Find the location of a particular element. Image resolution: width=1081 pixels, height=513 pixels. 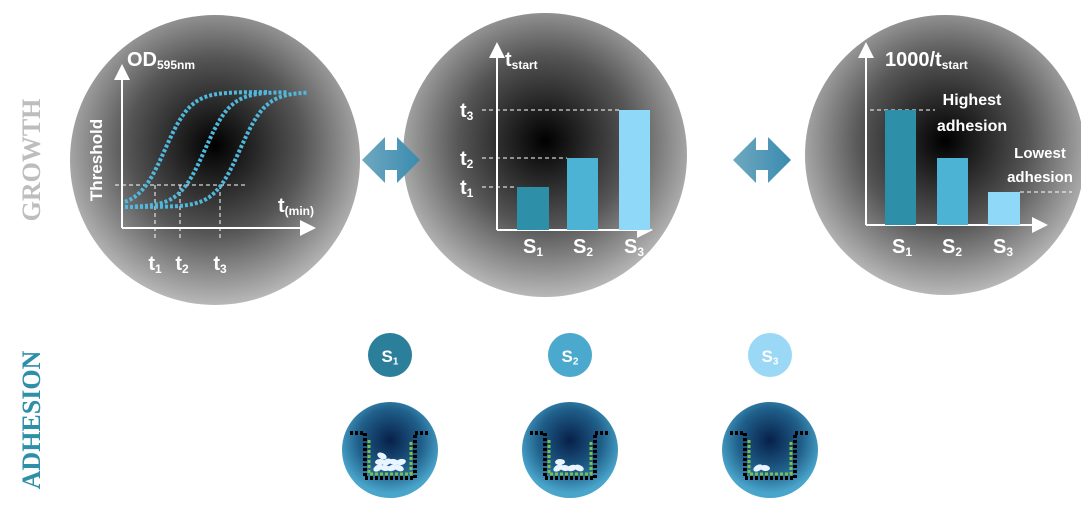

strain-label: S1 is located at coordinates (390, 357).